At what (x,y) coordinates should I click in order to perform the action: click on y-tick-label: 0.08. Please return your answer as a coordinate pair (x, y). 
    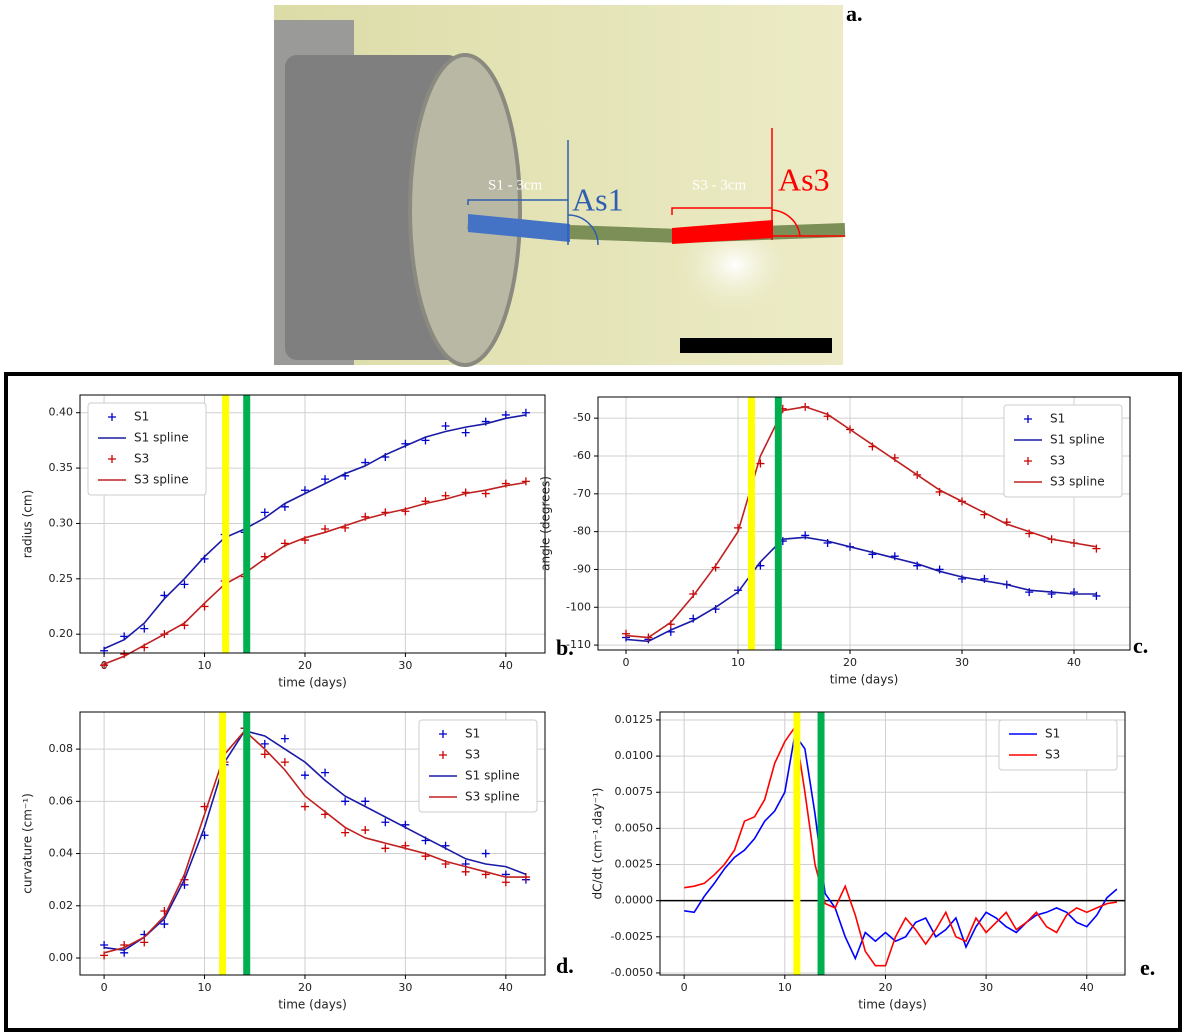
    Looking at the image, I should click on (61, 748).